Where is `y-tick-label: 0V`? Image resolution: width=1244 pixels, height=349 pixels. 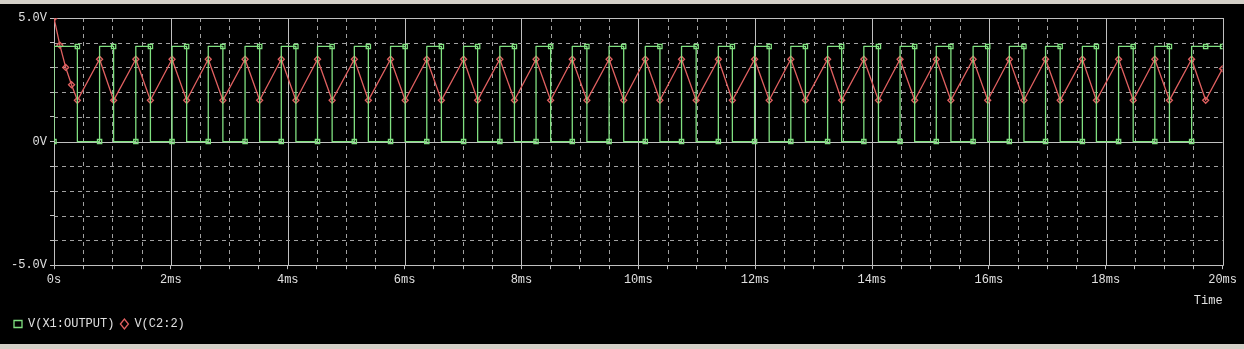
y-tick-label: 0V is located at coordinates (40, 141).